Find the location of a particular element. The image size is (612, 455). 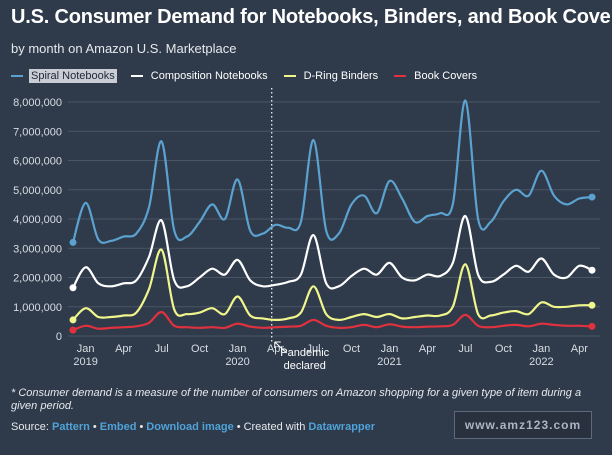

x-tick-label-5: Apr is located at coordinates (275, 349).